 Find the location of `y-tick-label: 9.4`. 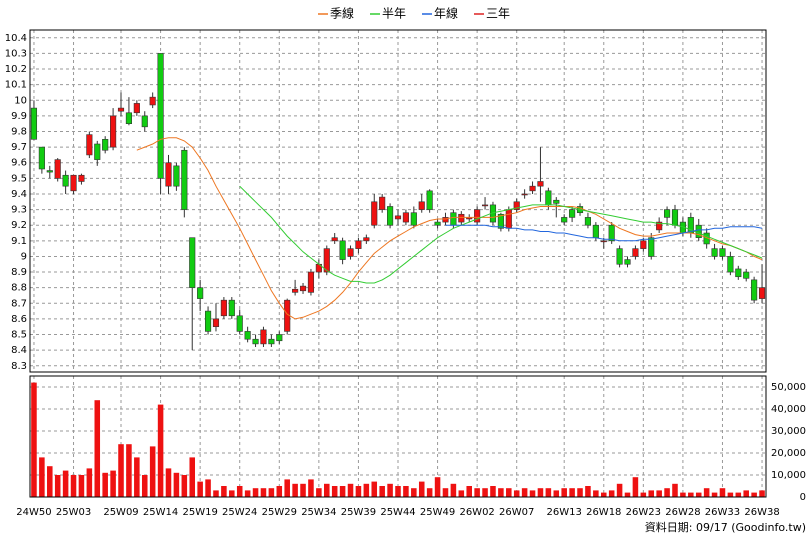

y-tick-label: 9.4 is located at coordinates (19, 194).